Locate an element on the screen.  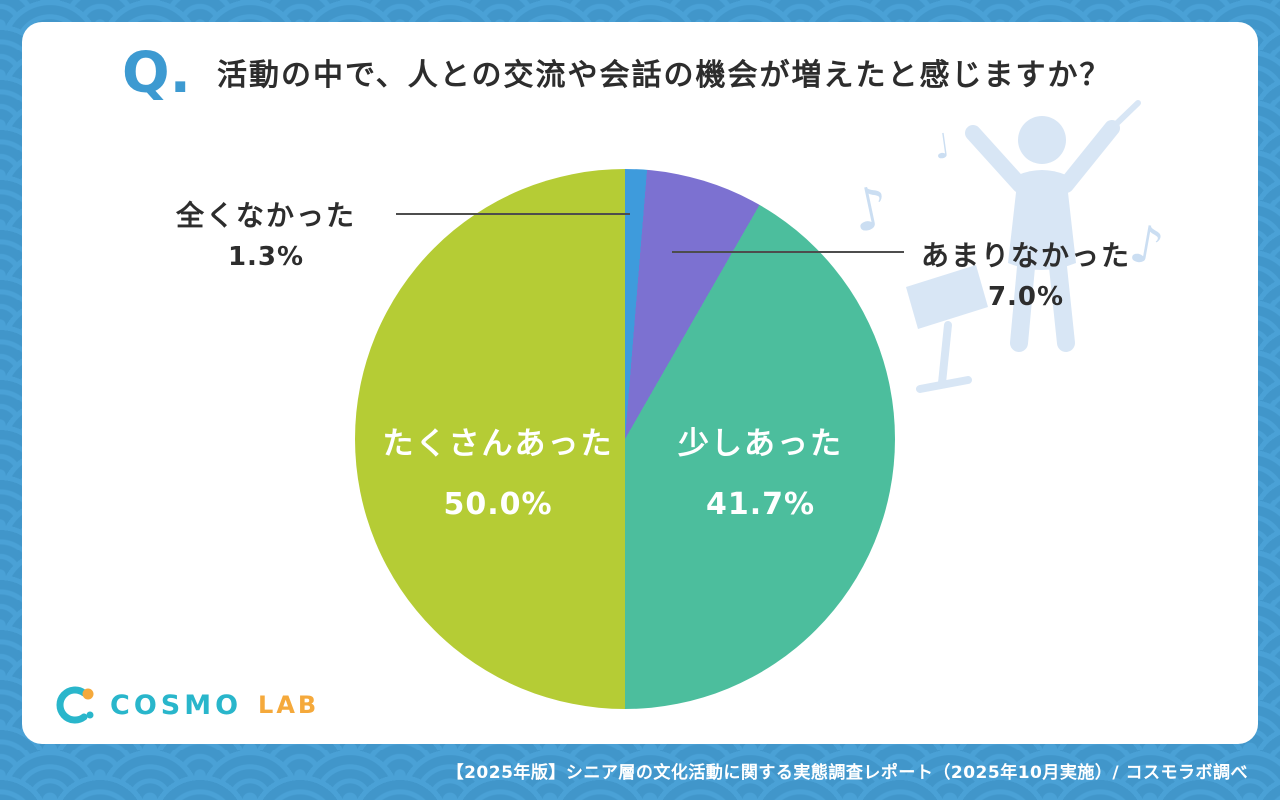
question-mark: Q. is located at coordinates (156, 73).